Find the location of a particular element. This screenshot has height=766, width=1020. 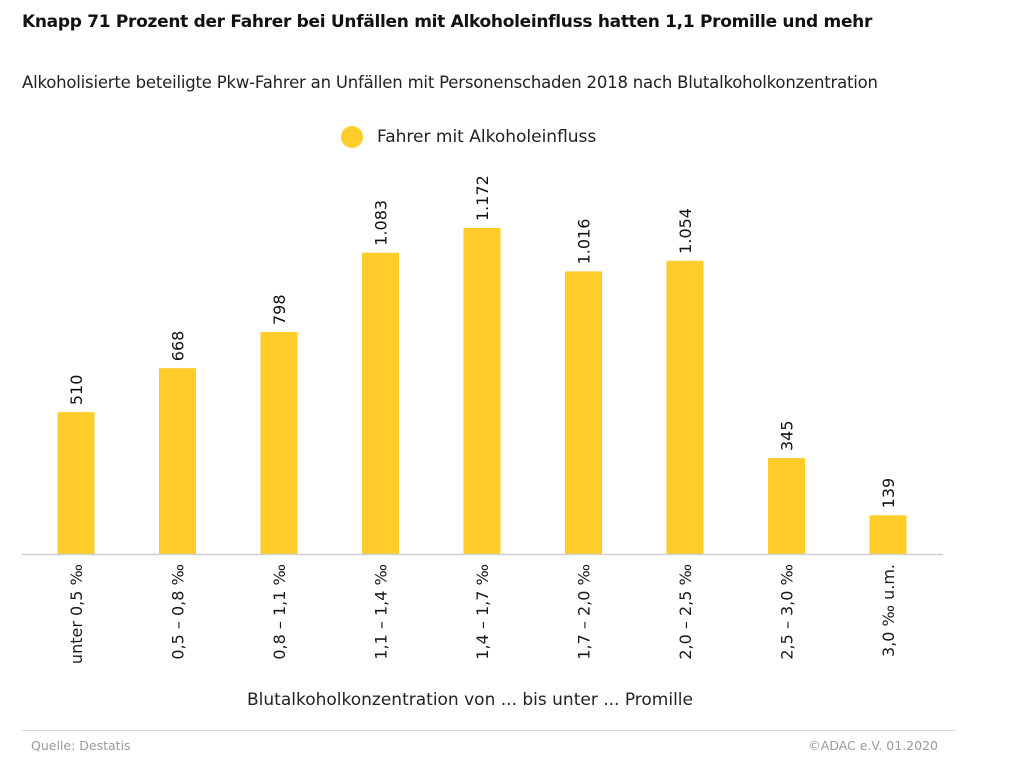

x-tick-label: 1,4 – 1,7 ‰ is located at coordinates (482, 612).